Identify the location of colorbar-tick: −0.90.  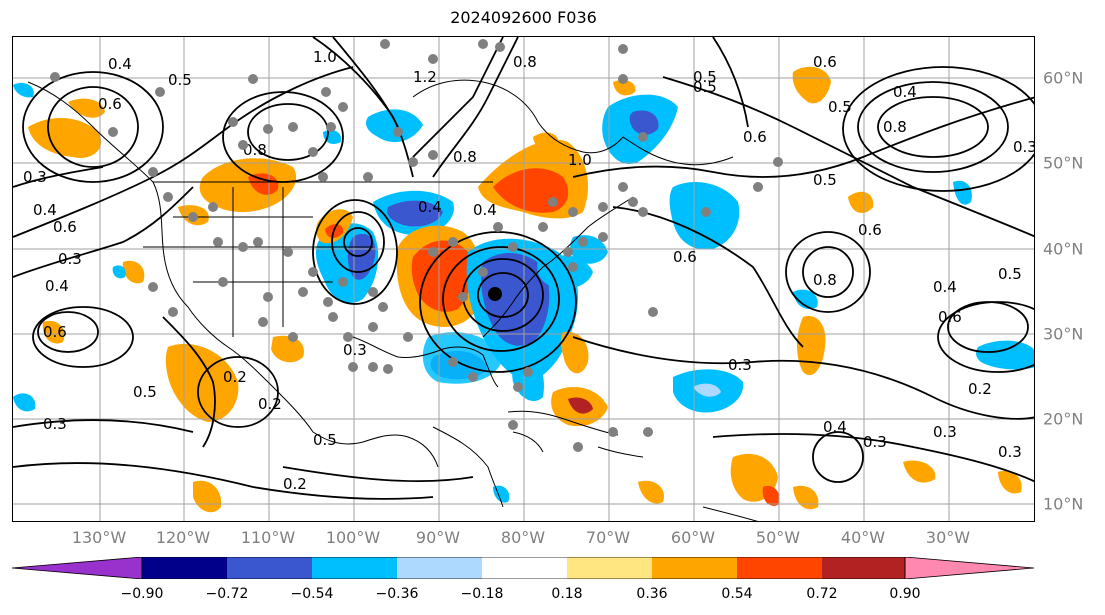
(142, 594).